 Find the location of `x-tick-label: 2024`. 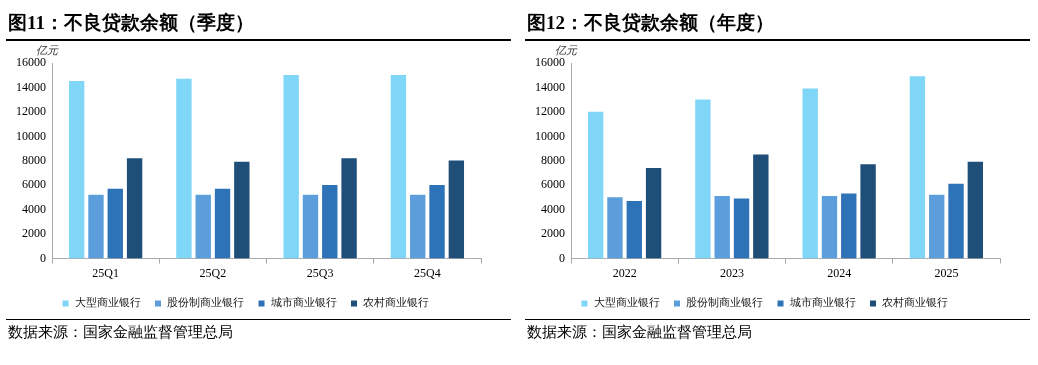

x-tick-label: 2024 is located at coordinates (839, 272).